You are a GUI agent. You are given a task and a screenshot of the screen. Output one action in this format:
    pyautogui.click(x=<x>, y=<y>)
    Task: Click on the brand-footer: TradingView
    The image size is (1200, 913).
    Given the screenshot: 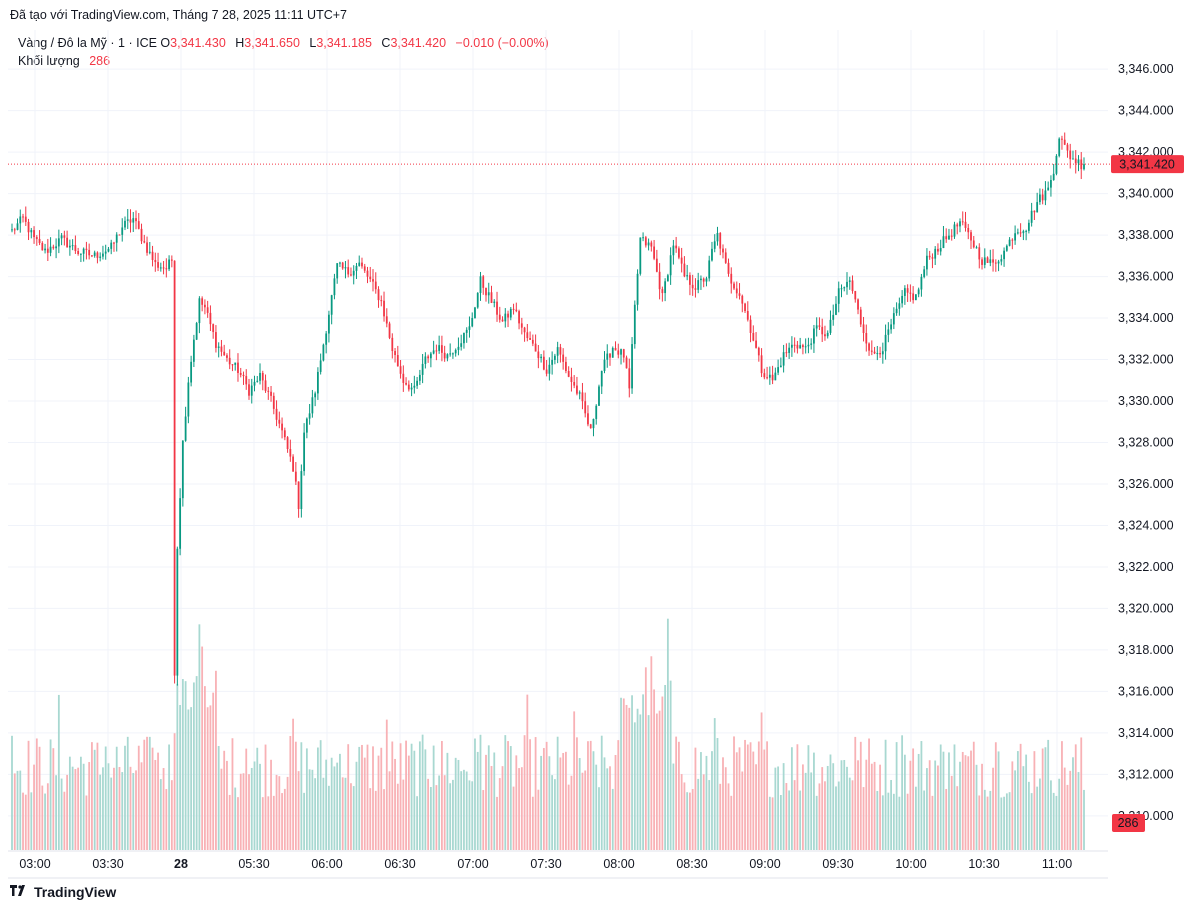 What is the action you would take?
    pyautogui.click(x=63, y=892)
    